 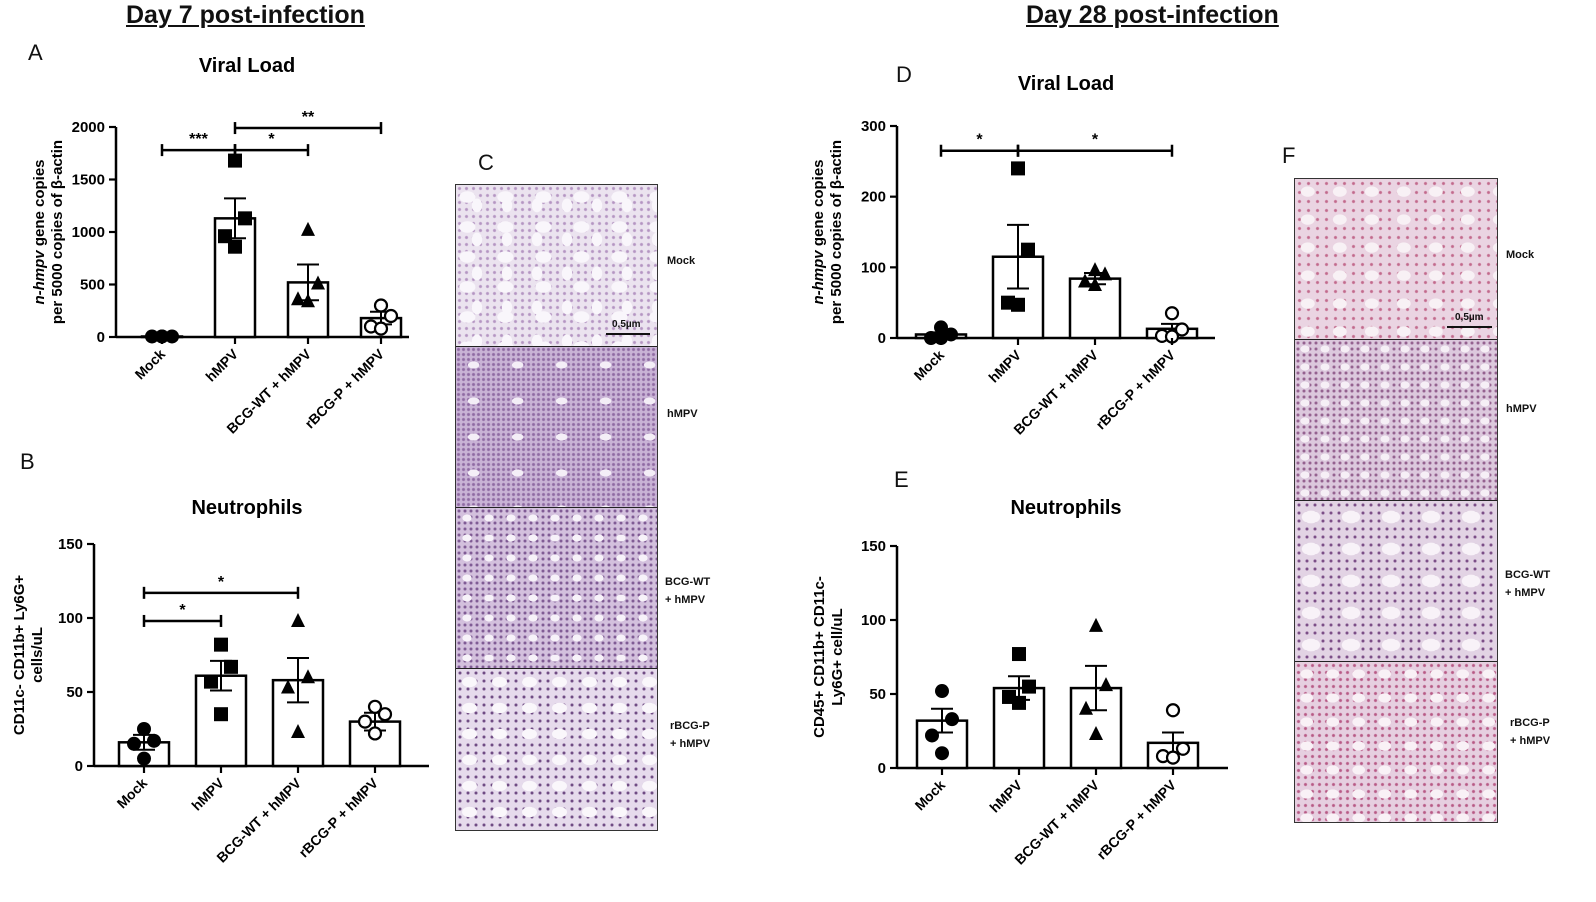 What do you see at coordinates (873, 267) in the screenshot?
I see `chart-d-ytick-label: 100` at bounding box center [873, 267].